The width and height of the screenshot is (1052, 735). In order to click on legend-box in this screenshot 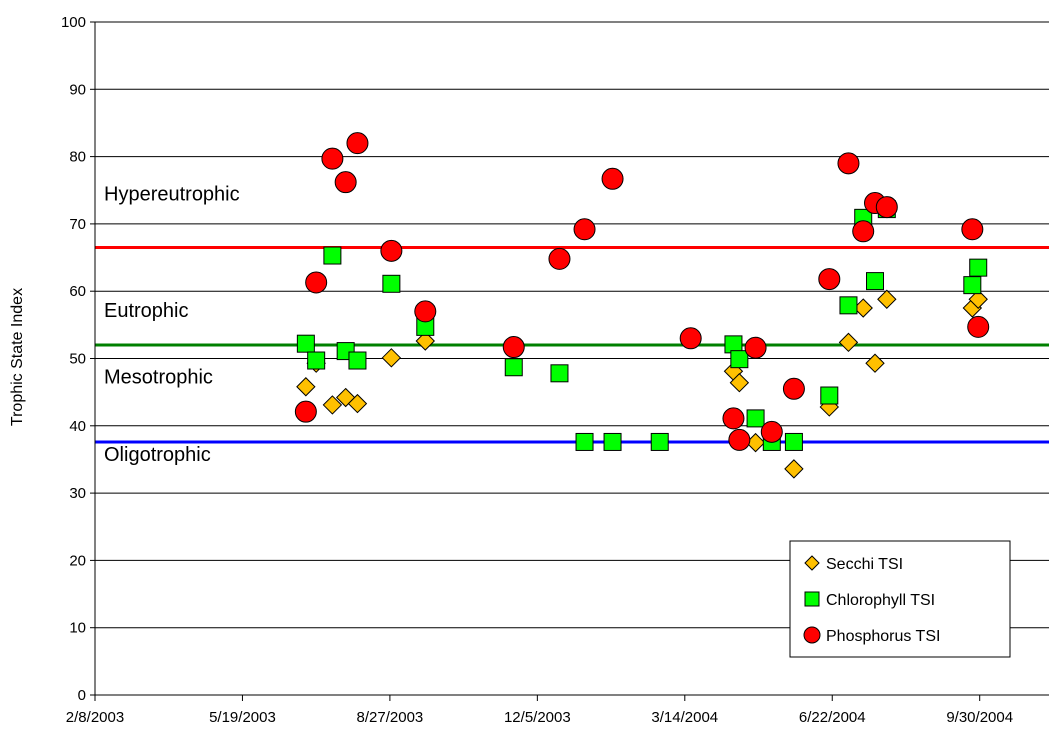, I will do `click(900, 599)`.